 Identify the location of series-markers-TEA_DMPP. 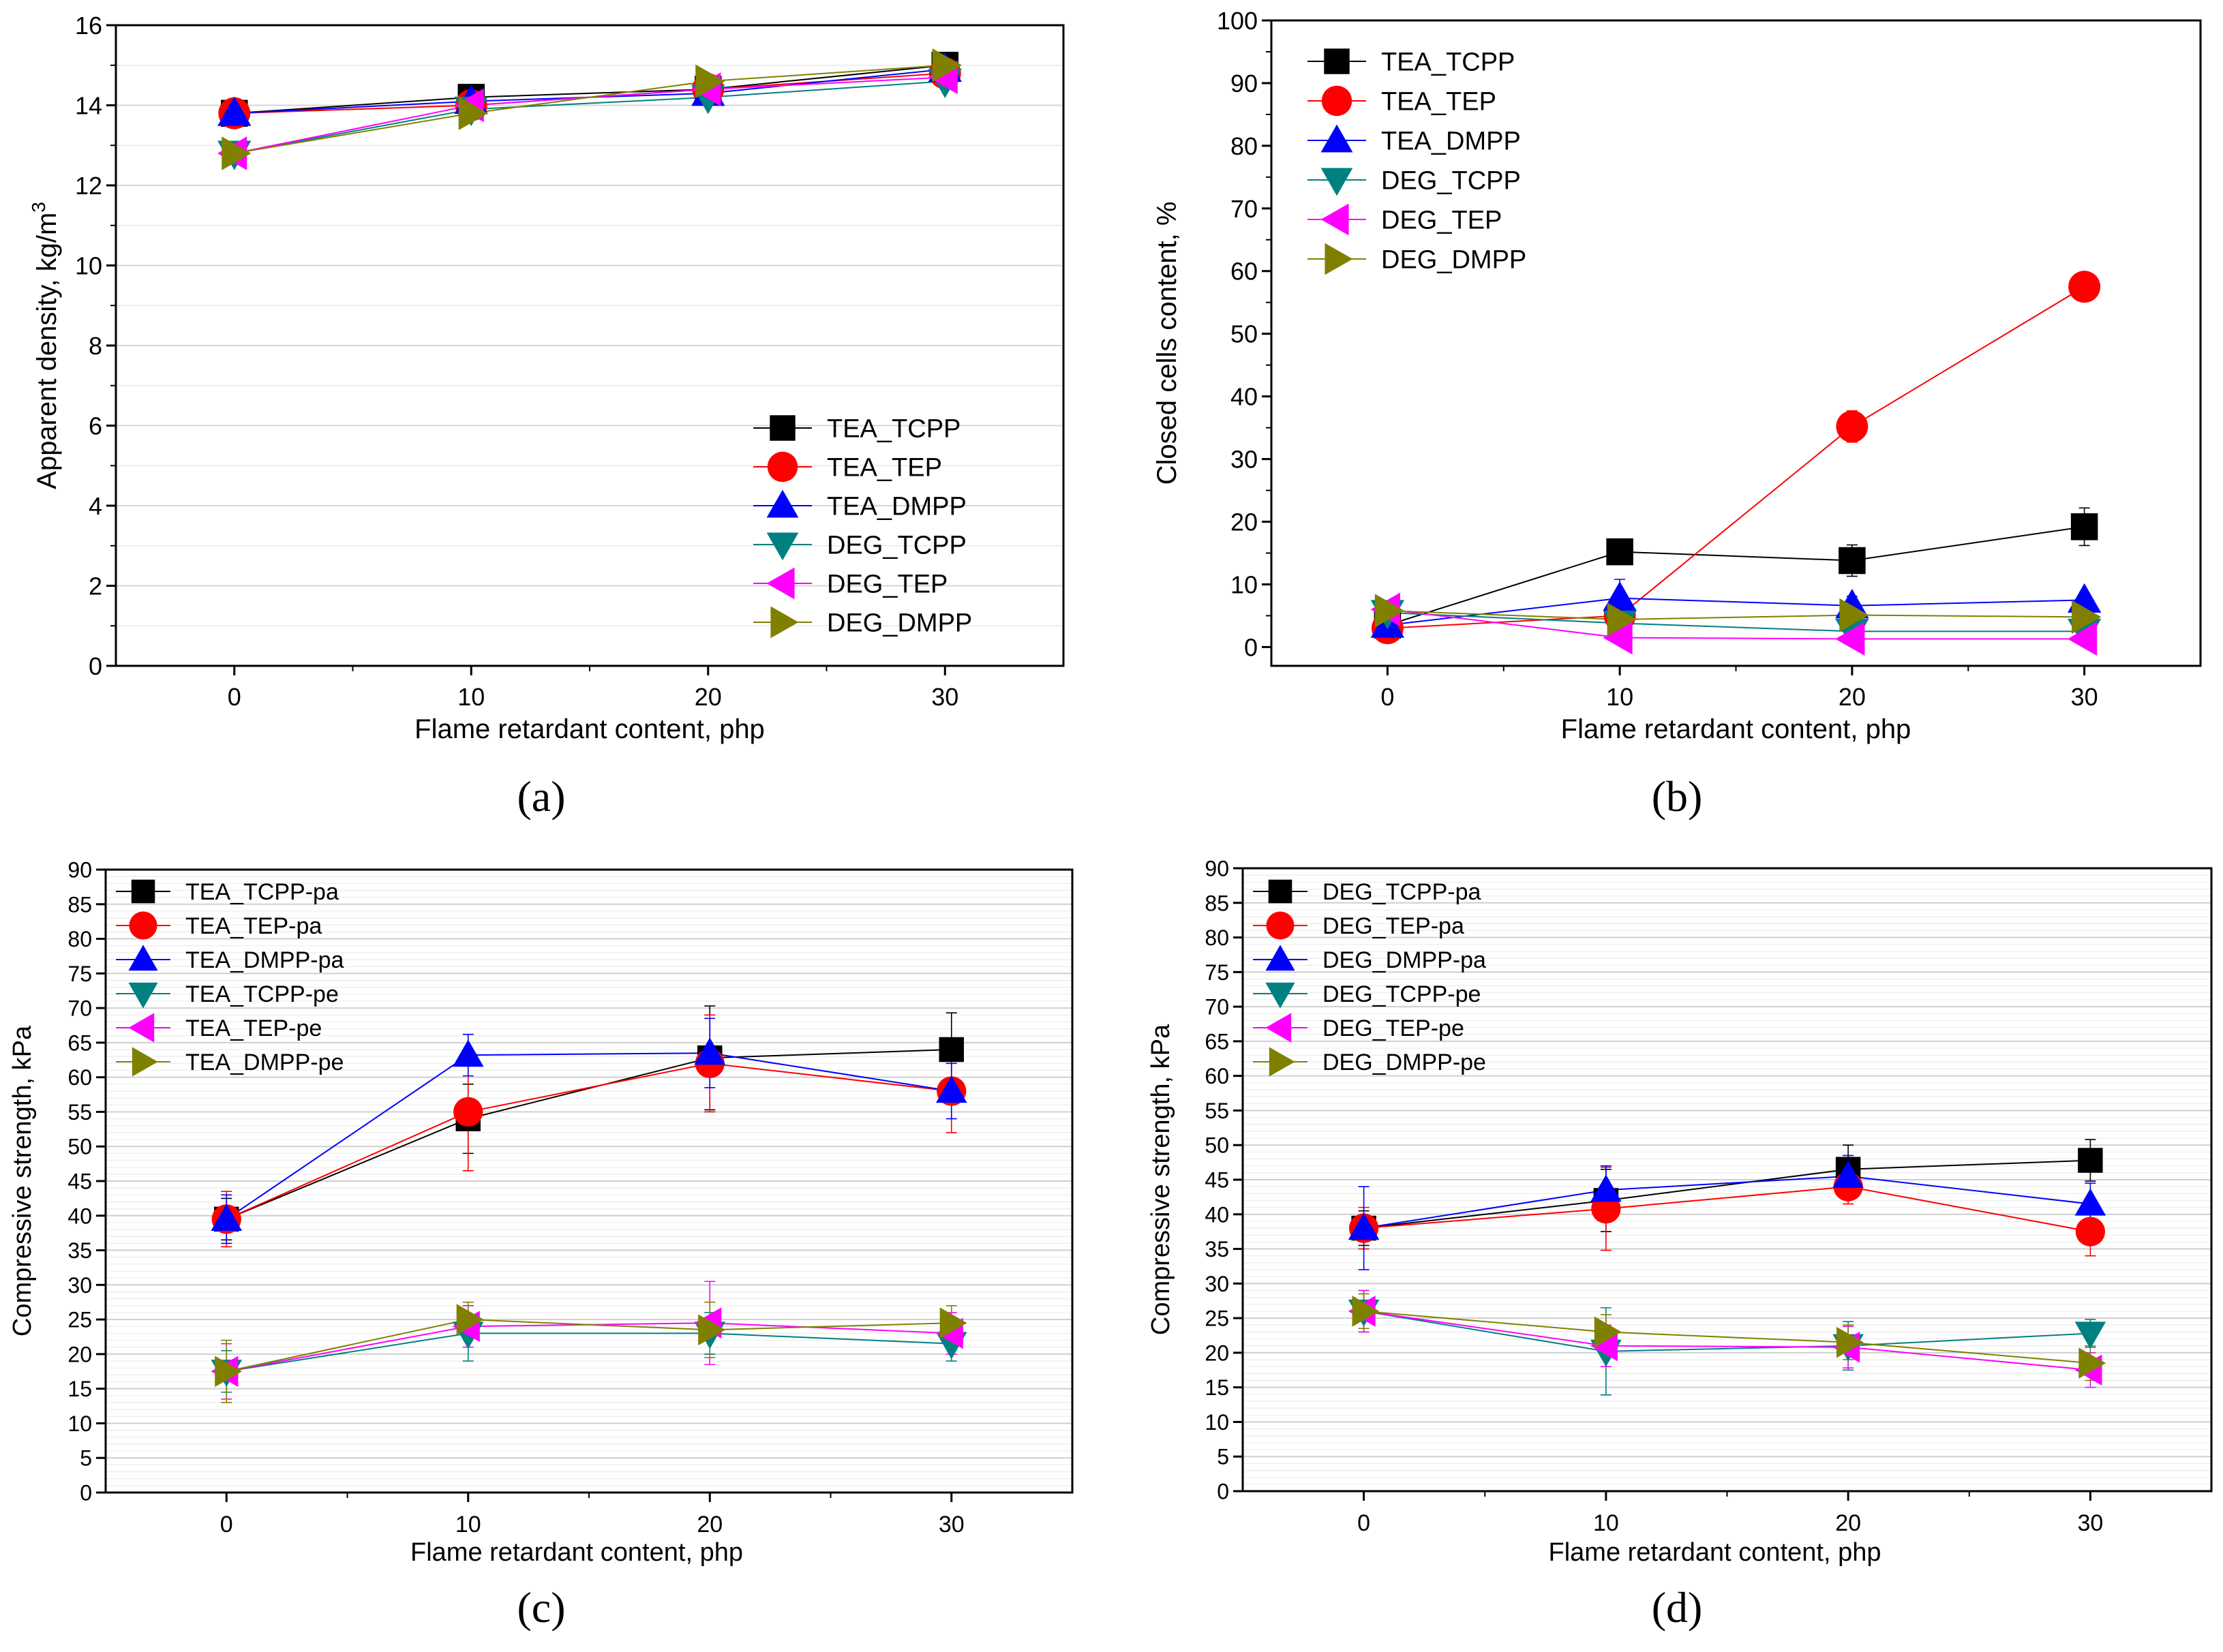
(1736, 609).